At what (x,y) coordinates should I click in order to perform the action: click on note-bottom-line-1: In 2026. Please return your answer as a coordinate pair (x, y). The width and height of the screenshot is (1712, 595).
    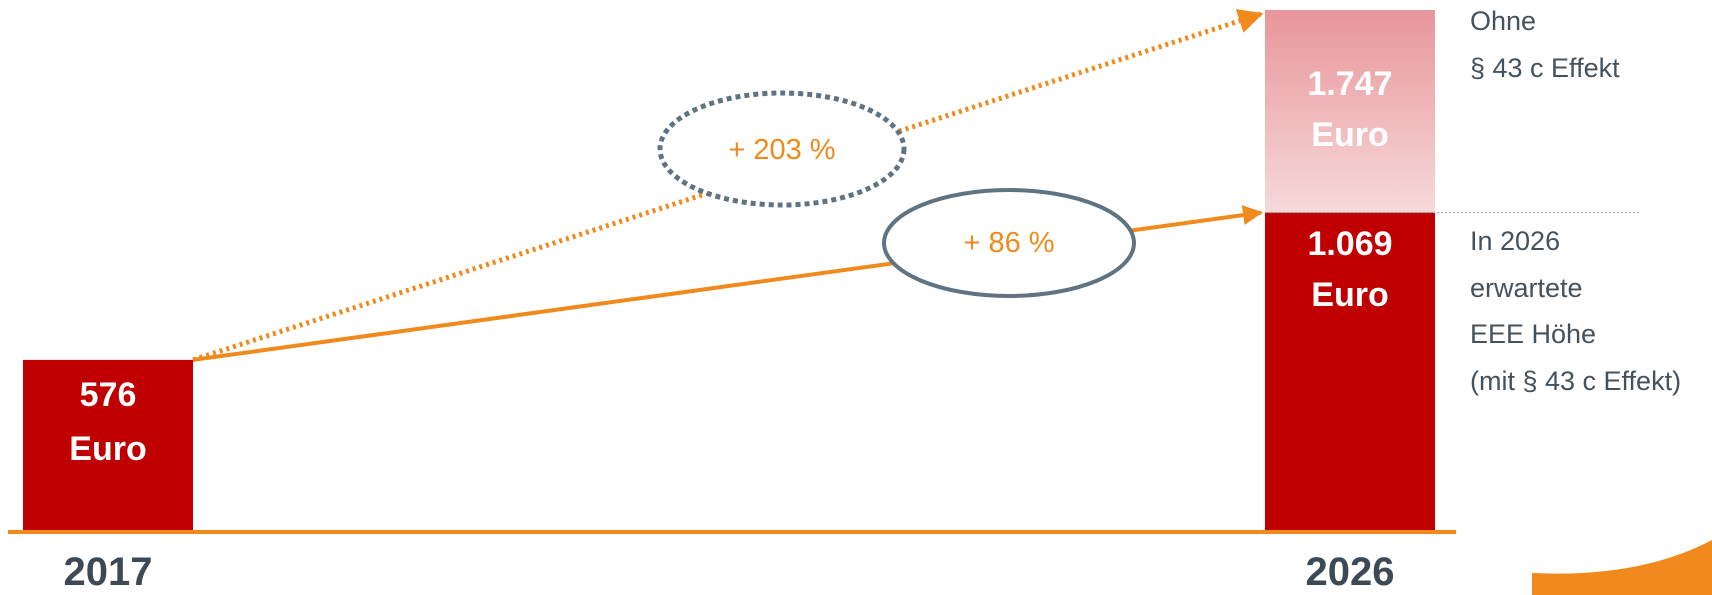
    Looking at the image, I should click on (1515, 241).